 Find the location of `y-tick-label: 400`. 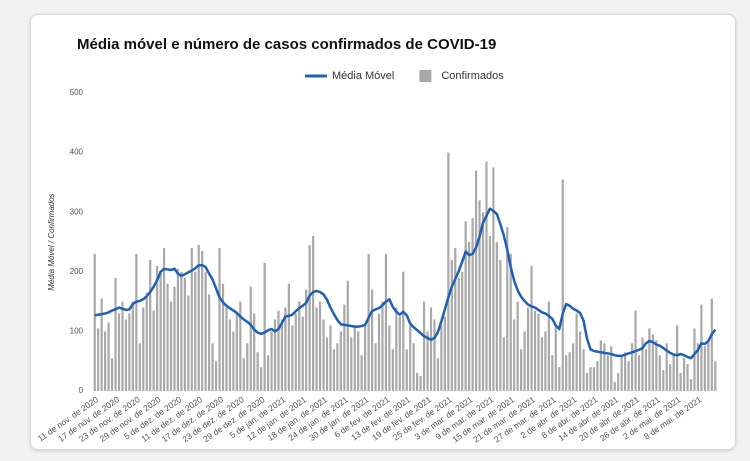

y-tick-label: 400 is located at coordinates (77, 152).